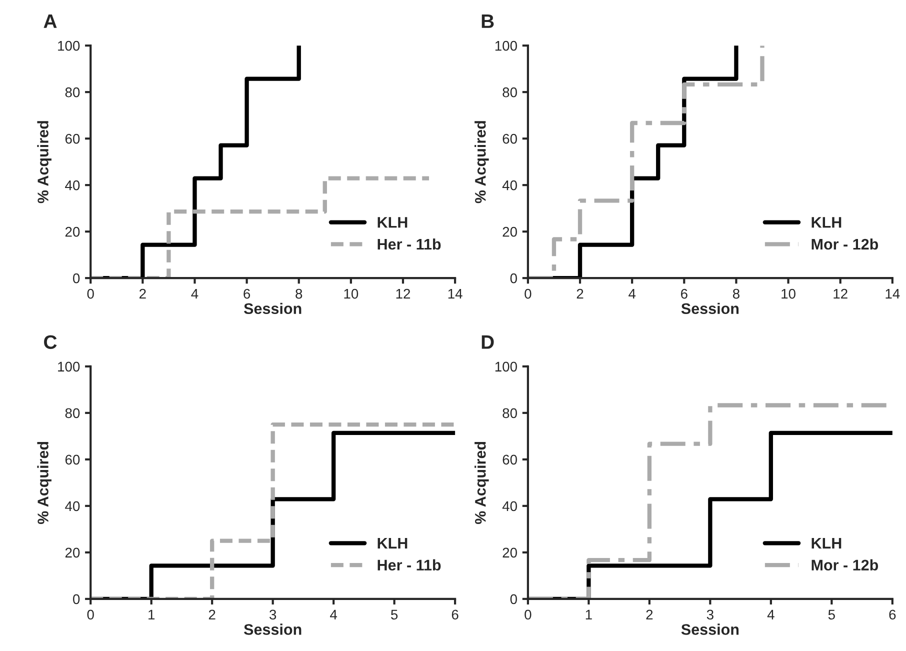  Describe the element at coordinates (488, 21) in the screenshot. I see `chart-title: B` at that location.